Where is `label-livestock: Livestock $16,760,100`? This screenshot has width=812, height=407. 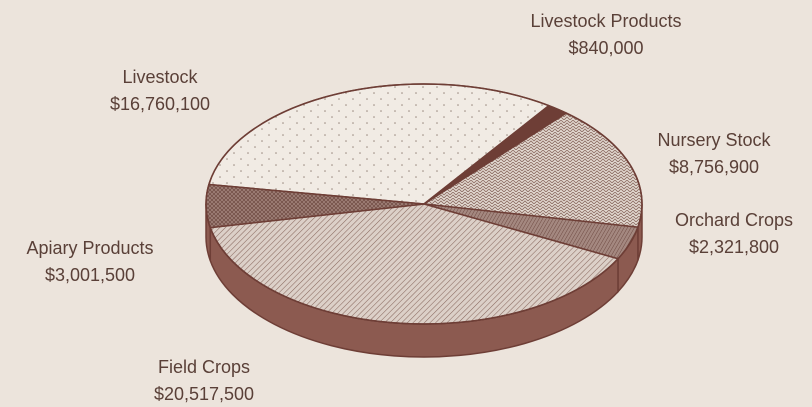 label-livestock: Livestock $16,760,100 is located at coordinates (160, 90).